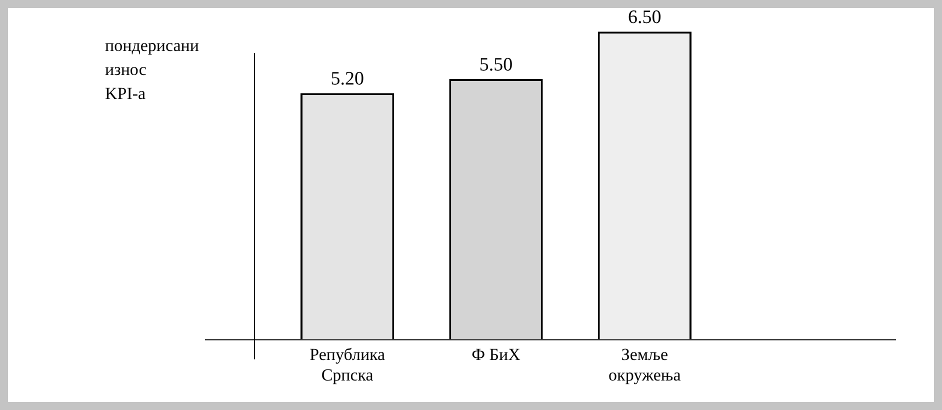 This screenshot has width=942, height=410. I want to click on data-label: 5.20, so click(347, 79).